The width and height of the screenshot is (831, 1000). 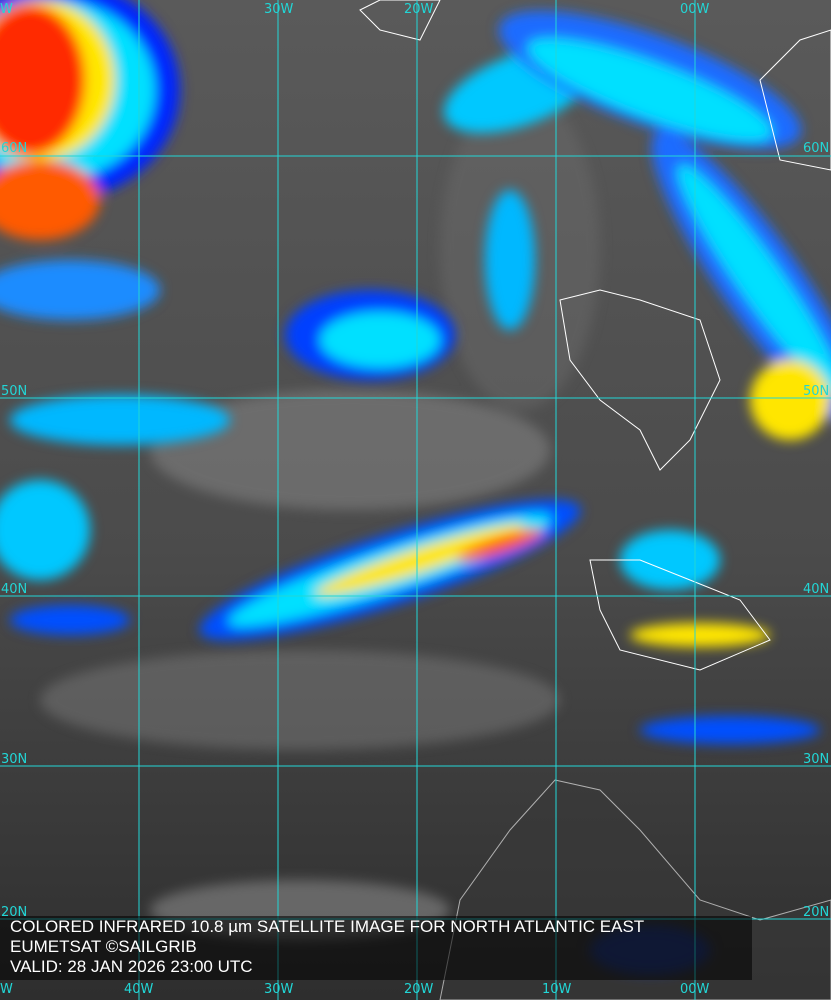 I want to click on right-label: 40N, so click(x=816, y=589).